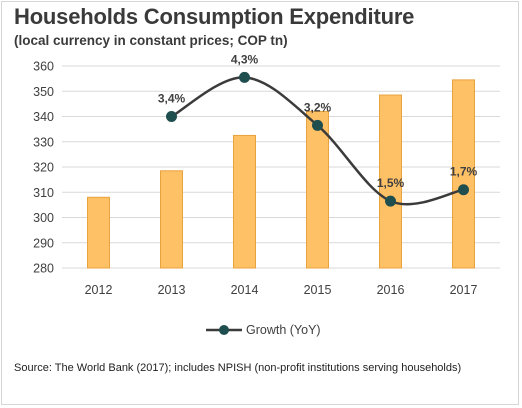  I want to click on growth-point-2017, so click(463, 190).